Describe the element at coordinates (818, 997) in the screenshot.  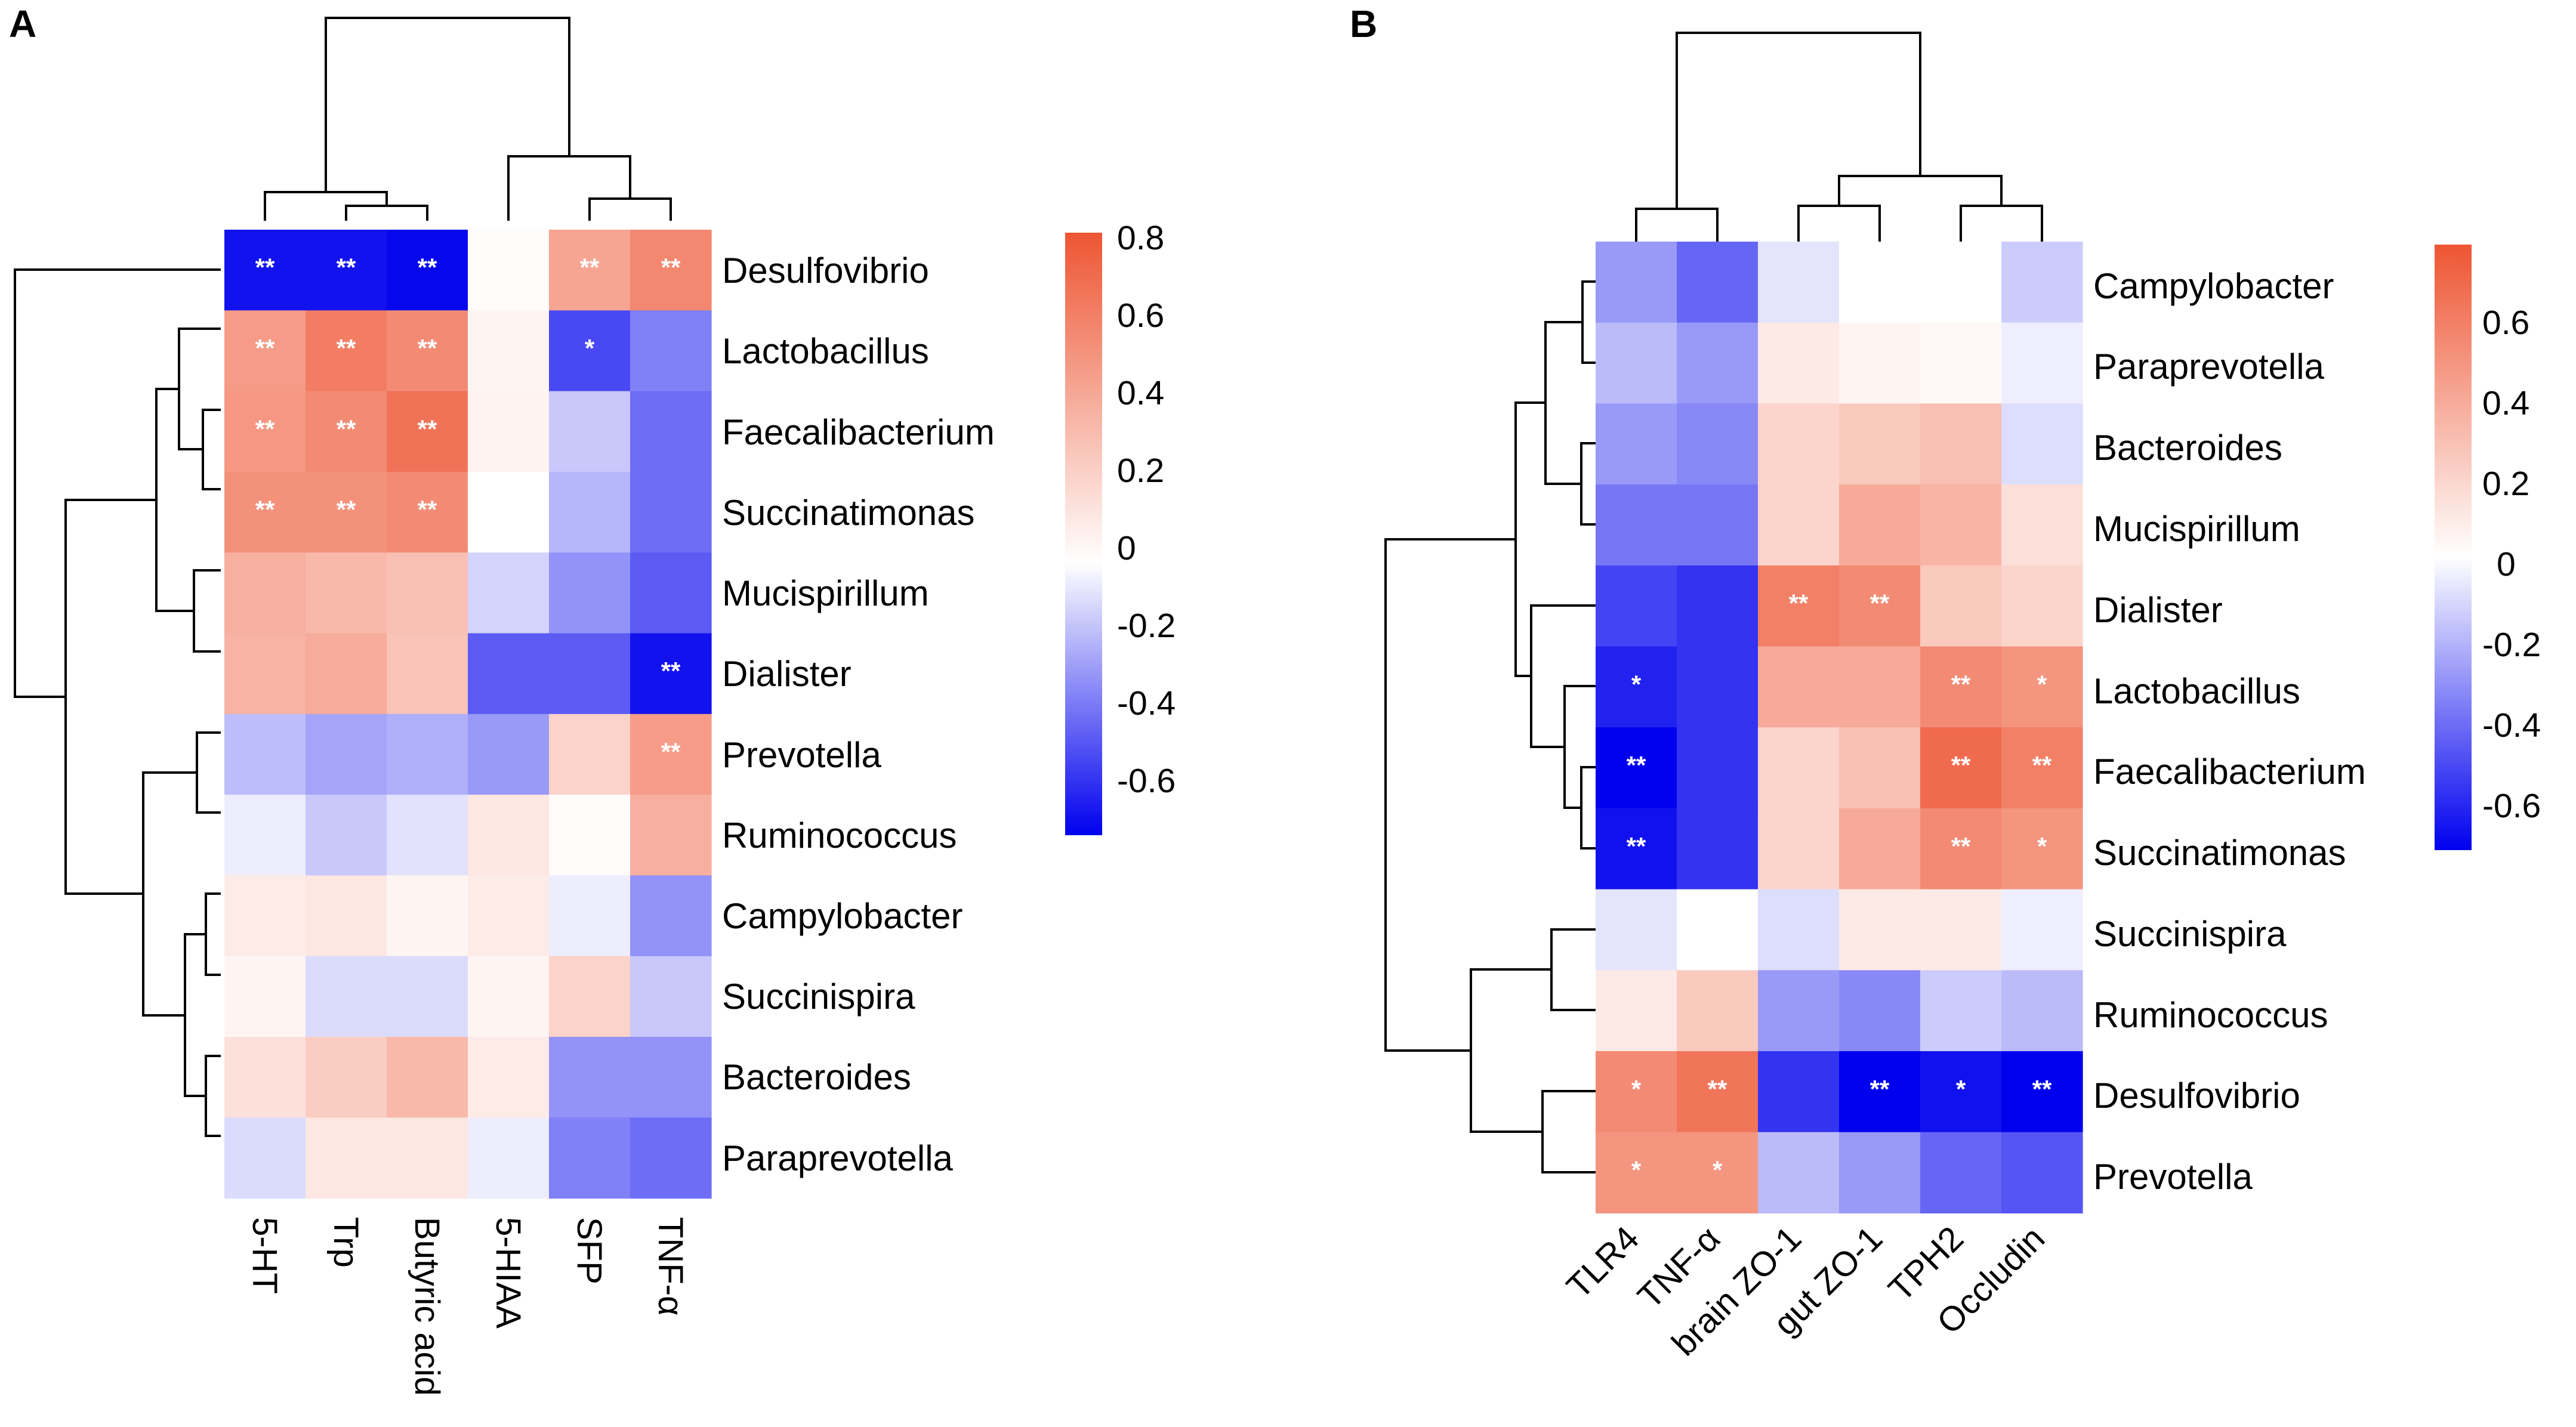
I see `row-label: Succinispira` at that location.